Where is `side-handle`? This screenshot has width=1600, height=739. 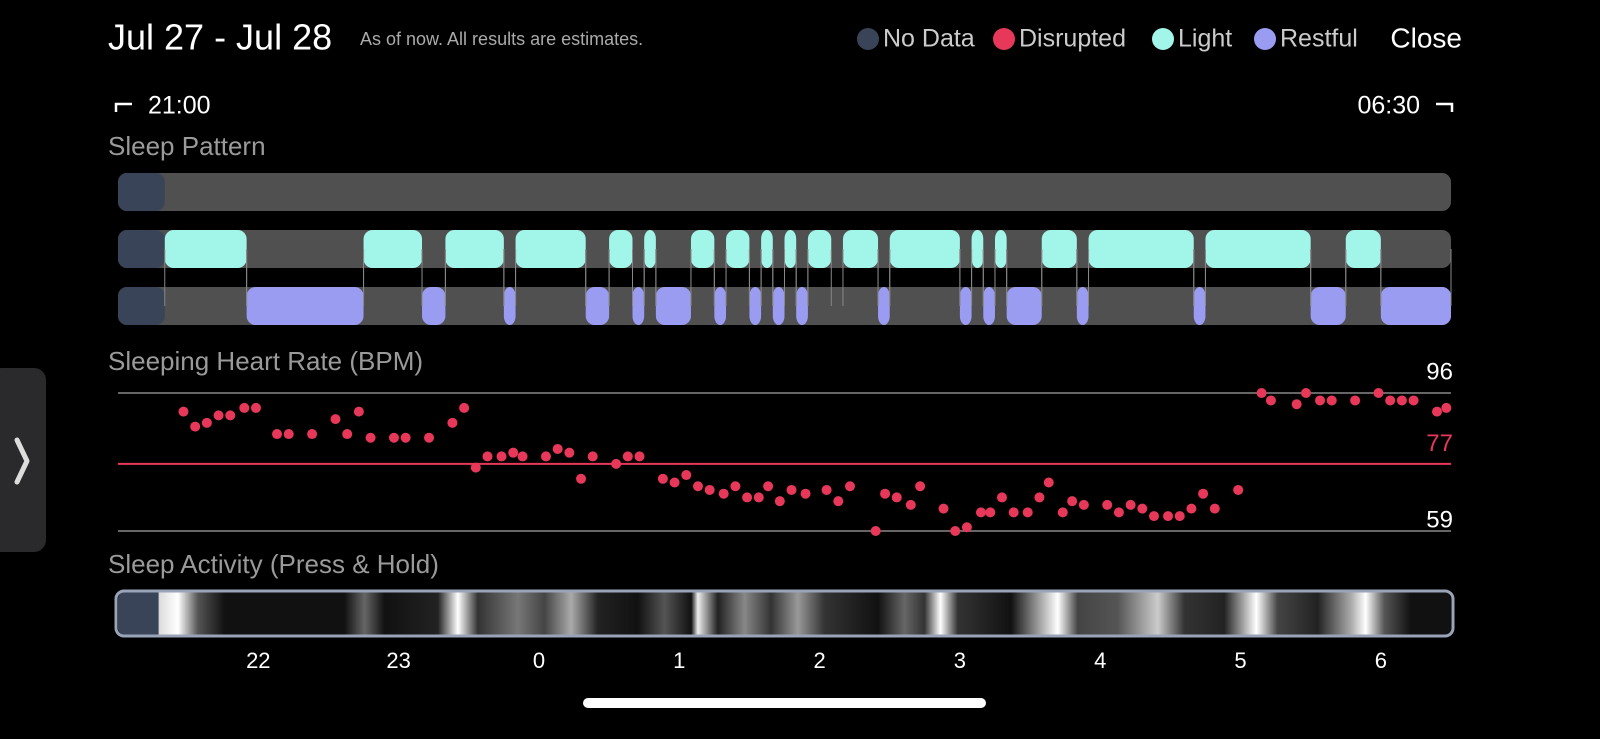
side-handle is located at coordinates (23, 460).